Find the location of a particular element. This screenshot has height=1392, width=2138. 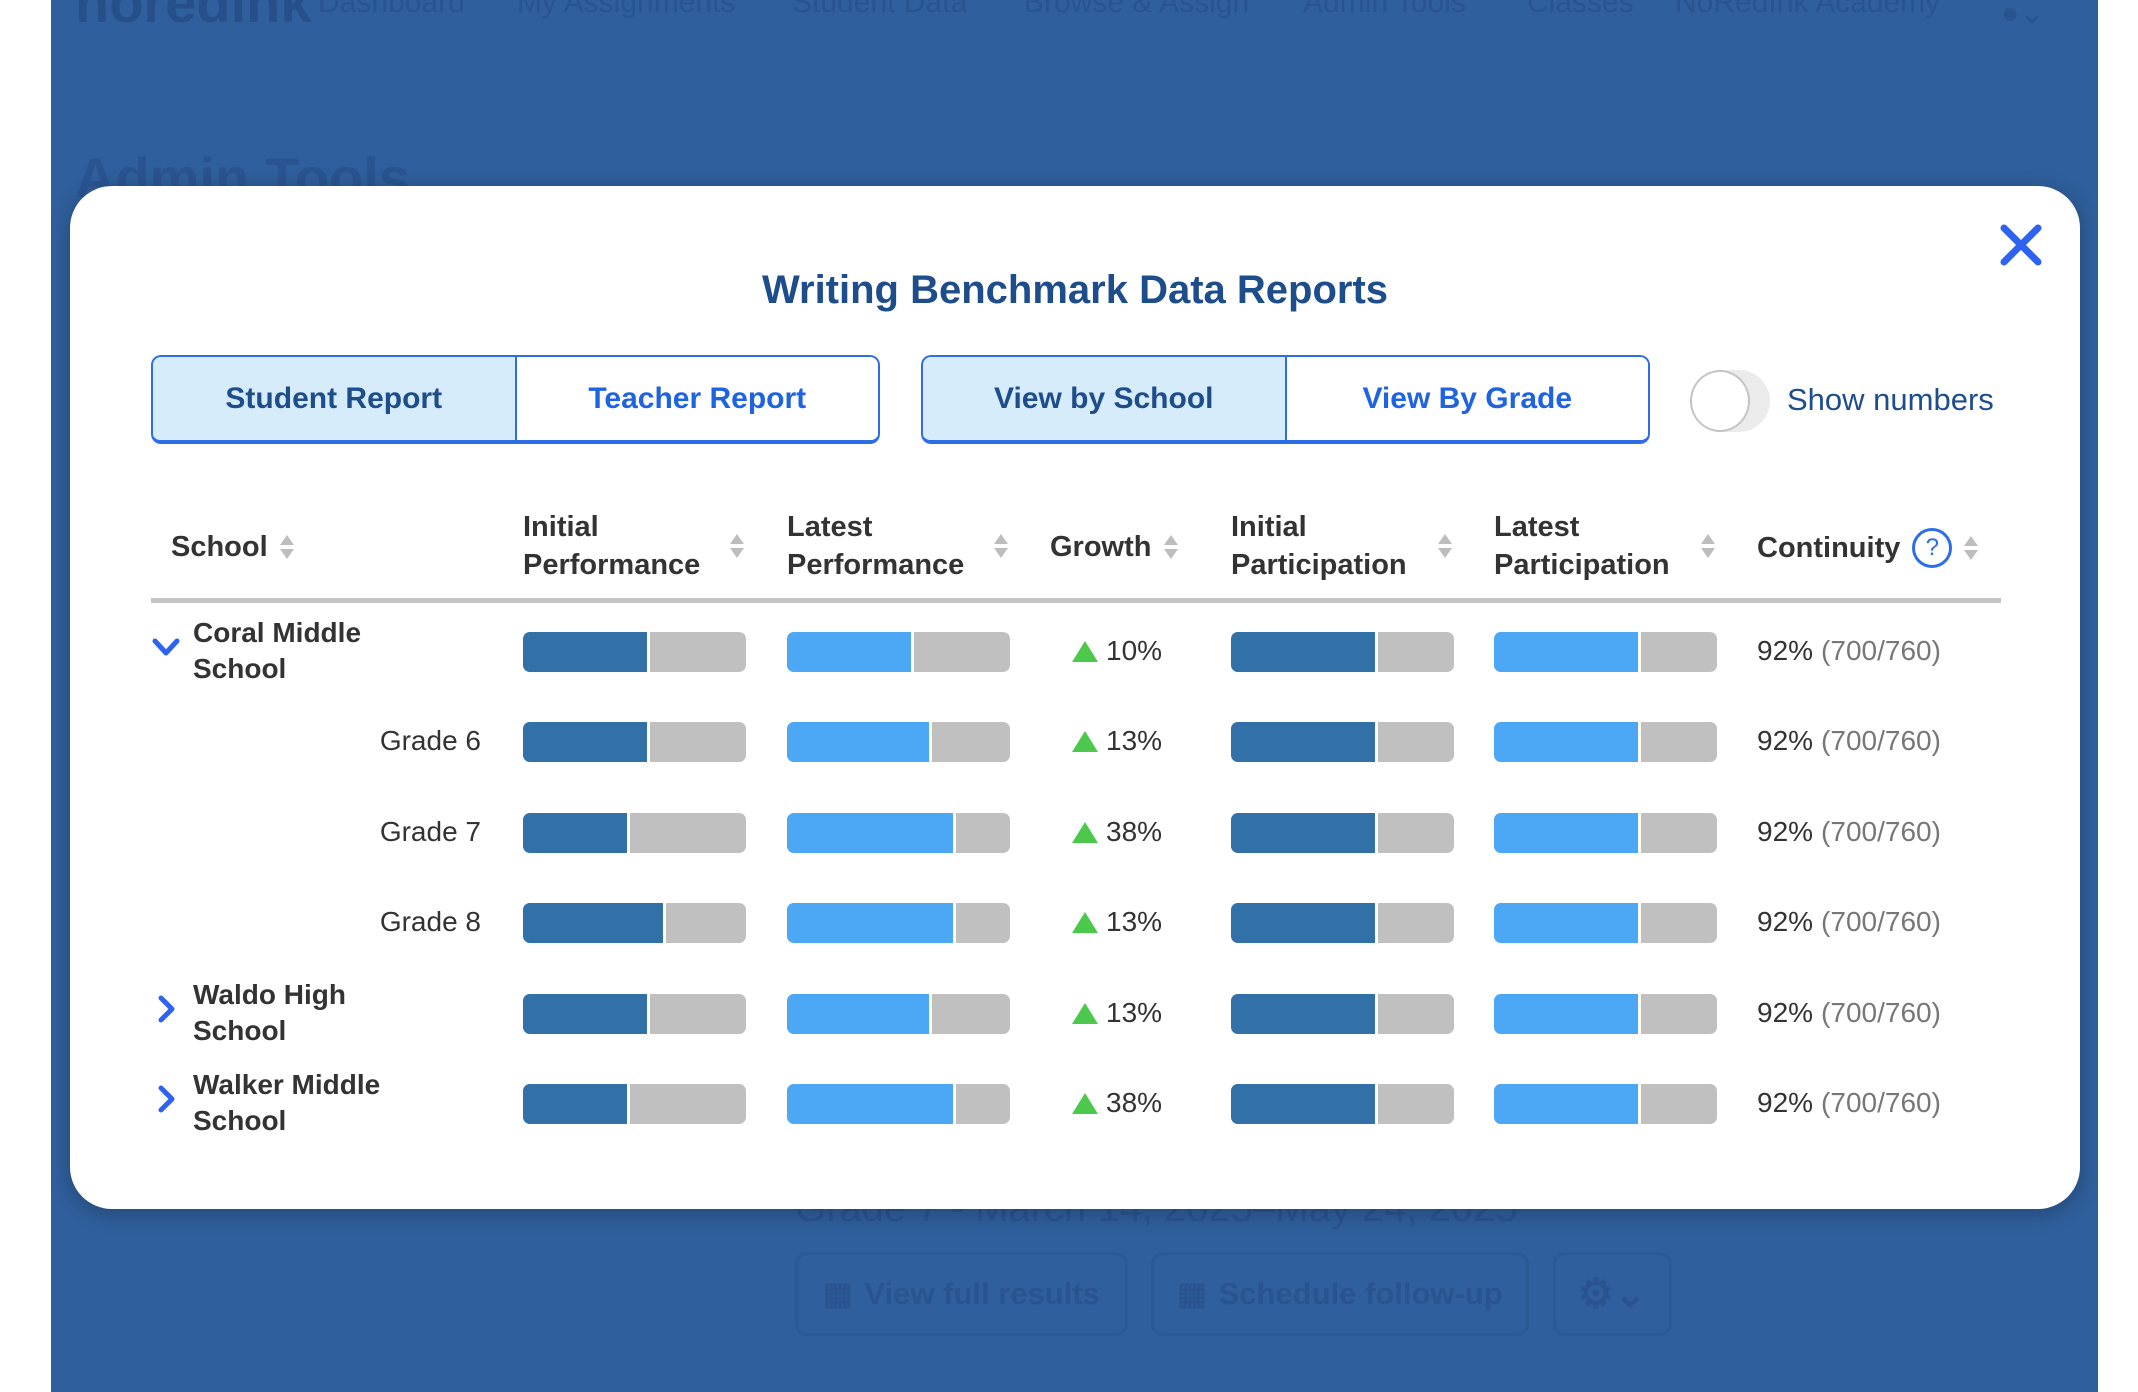

tab-teacher-report: Teacher Report is located at coordinates (697, 398).